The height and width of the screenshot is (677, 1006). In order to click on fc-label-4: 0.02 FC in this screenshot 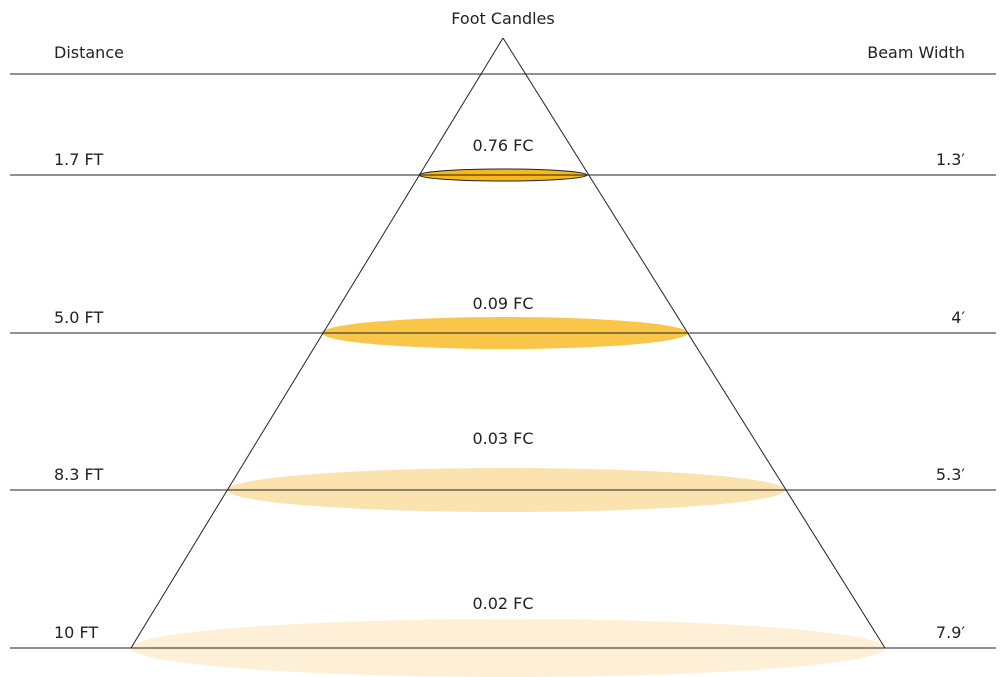, I will do `click(502, 603)`.